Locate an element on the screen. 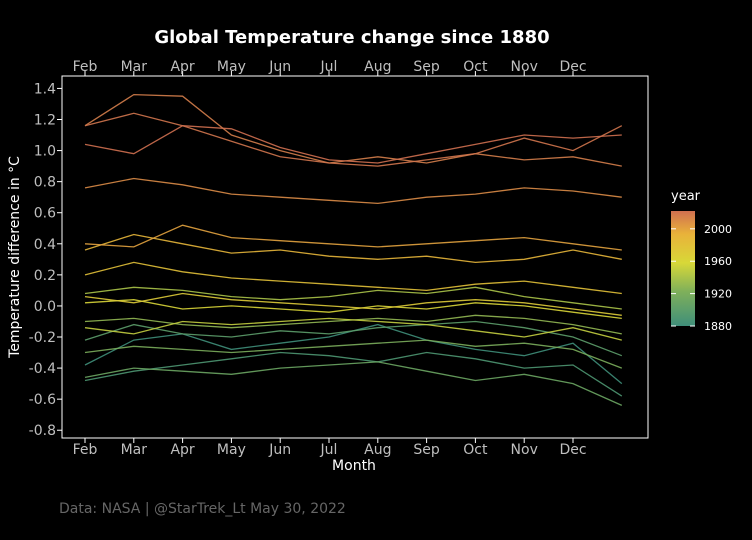 The width and height of the screenshot is (752, 540). y-tick-label: 1.0 is located at coordinates (45, 152).